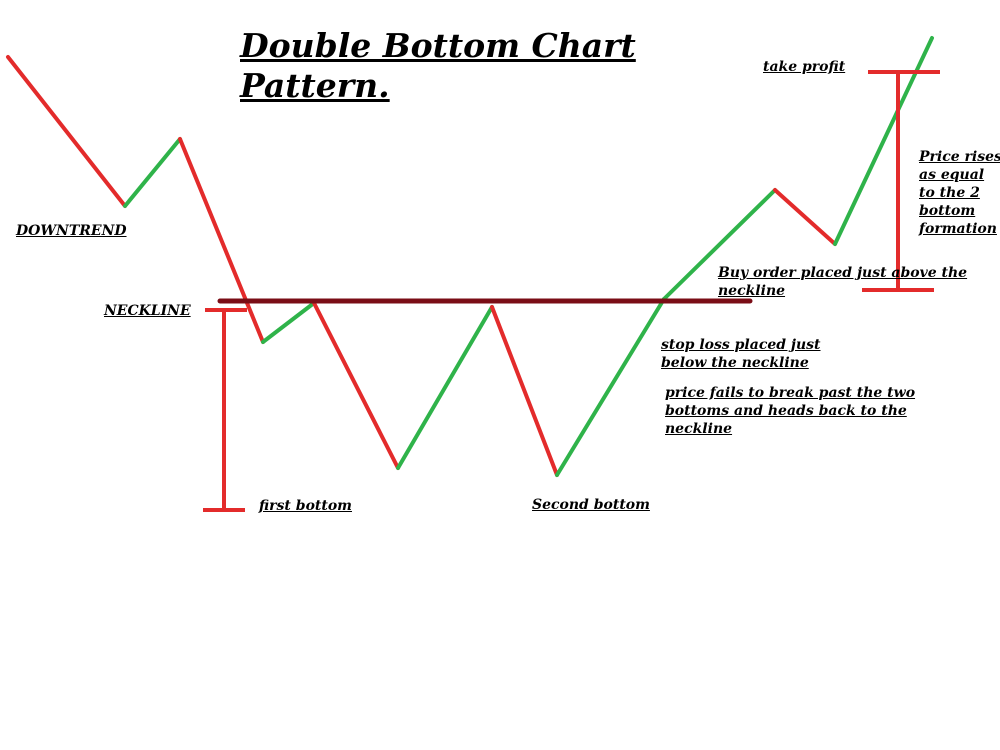 This screenshot has height=750, width=1000. I want to click on price-fails-line-2: bottoms and heads back to the, so click(786, 411).